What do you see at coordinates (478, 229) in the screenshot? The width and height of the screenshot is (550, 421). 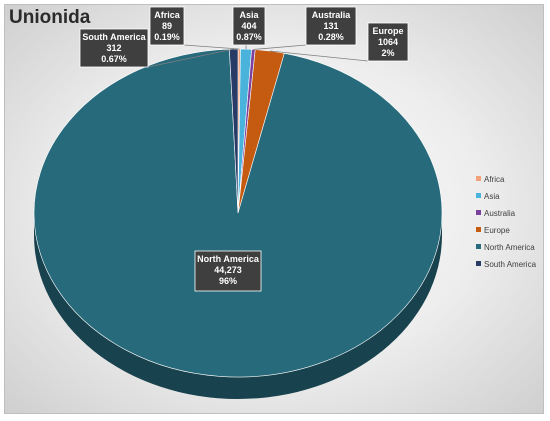 I see `legend-swatch-europe` at bounding box center [478, 229].